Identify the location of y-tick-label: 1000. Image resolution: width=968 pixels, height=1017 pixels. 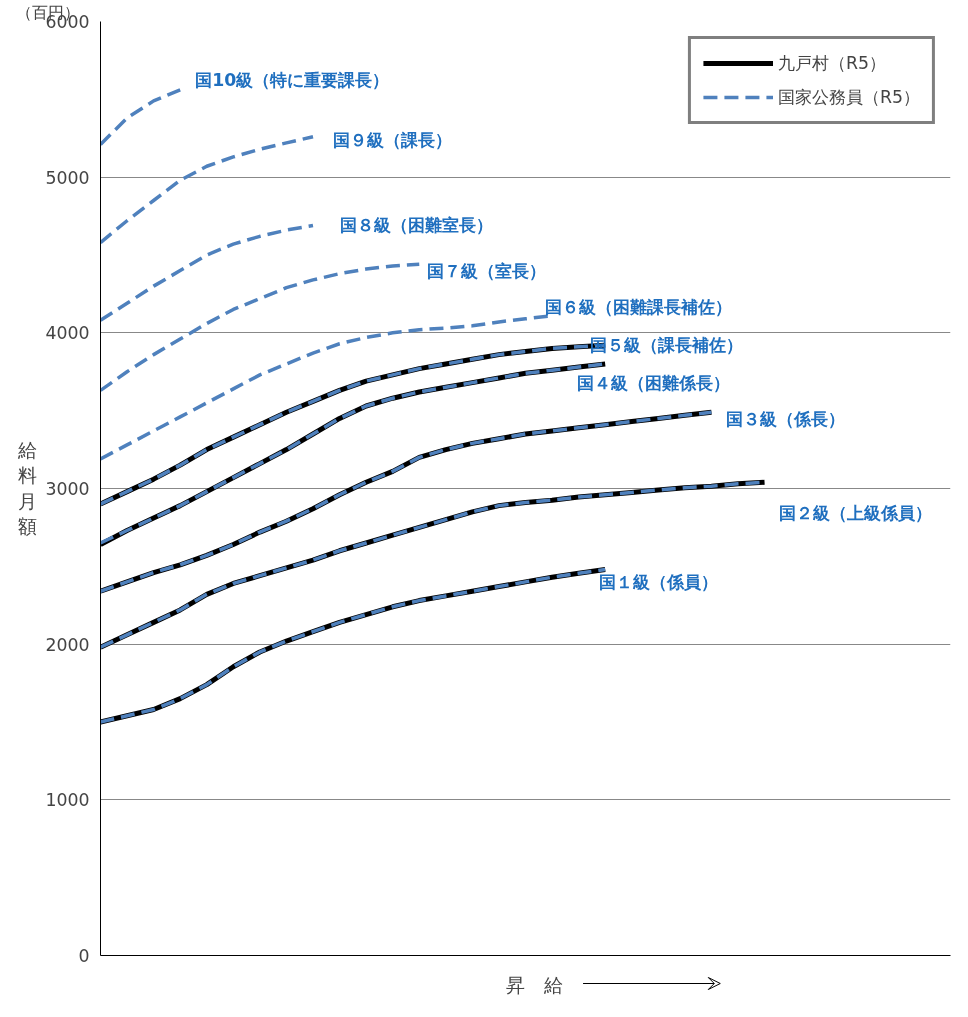
(67, 800).